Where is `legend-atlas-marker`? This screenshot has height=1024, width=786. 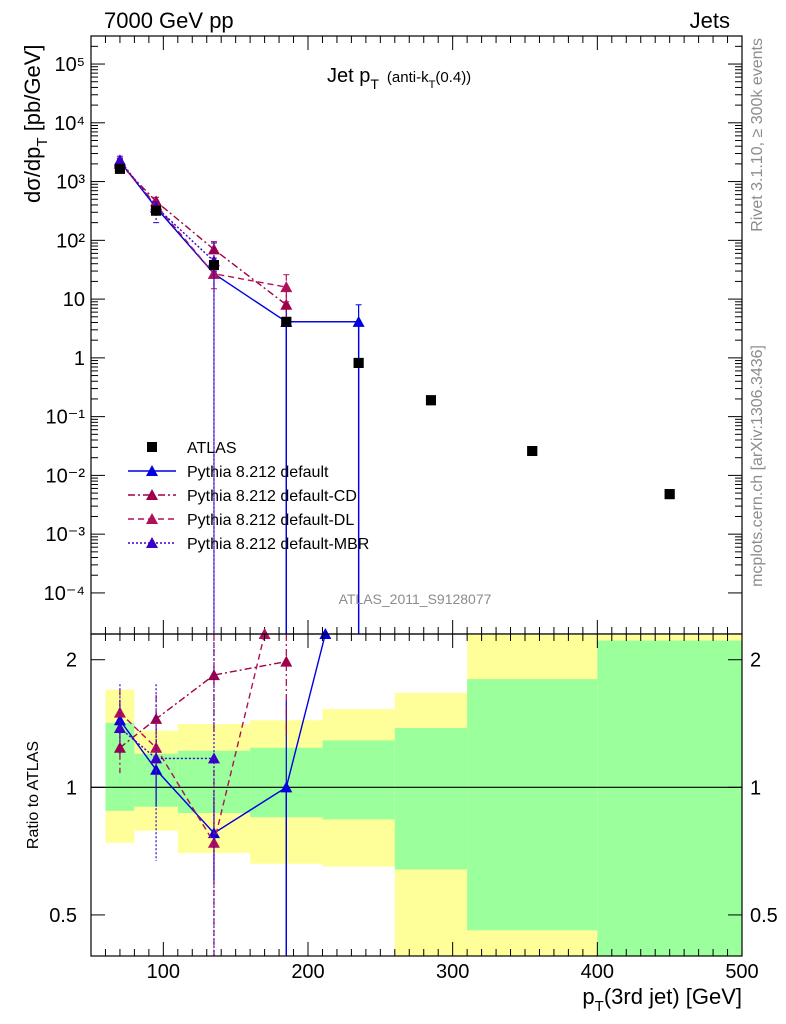
legend-atlas-marker is located at coordinates (152, 447).